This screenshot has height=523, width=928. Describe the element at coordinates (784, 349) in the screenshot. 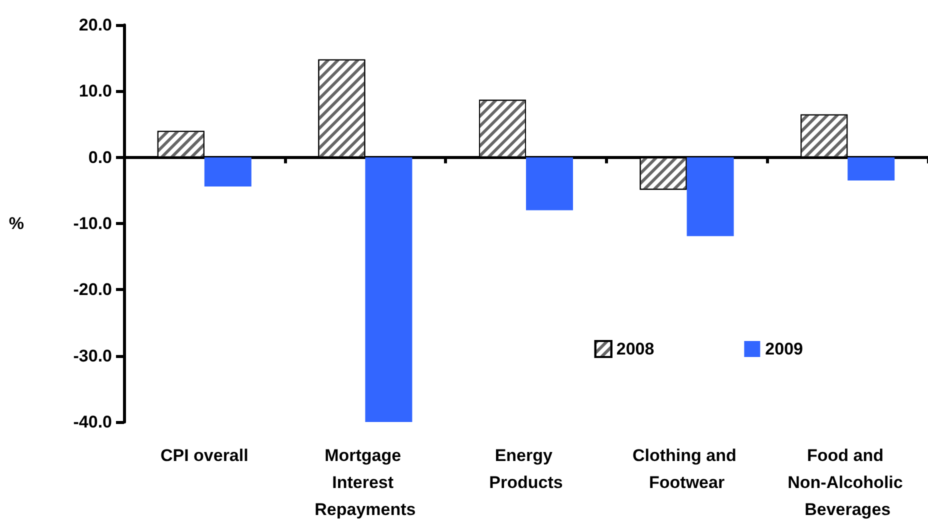

I see `legend-label: 2009` at that location.